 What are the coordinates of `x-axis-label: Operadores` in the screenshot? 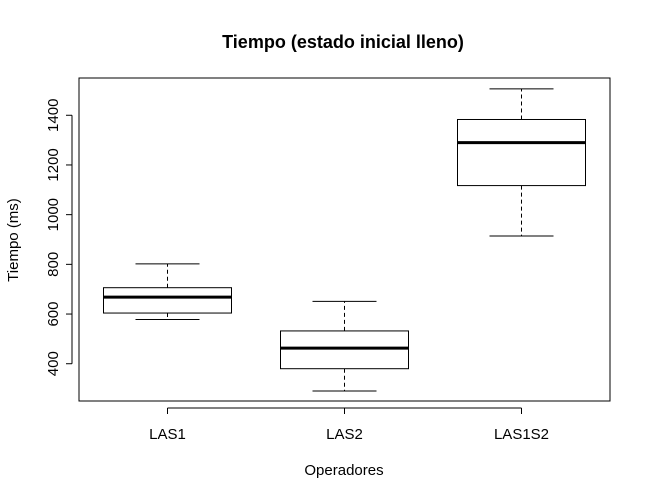 It's located at (343, 470).